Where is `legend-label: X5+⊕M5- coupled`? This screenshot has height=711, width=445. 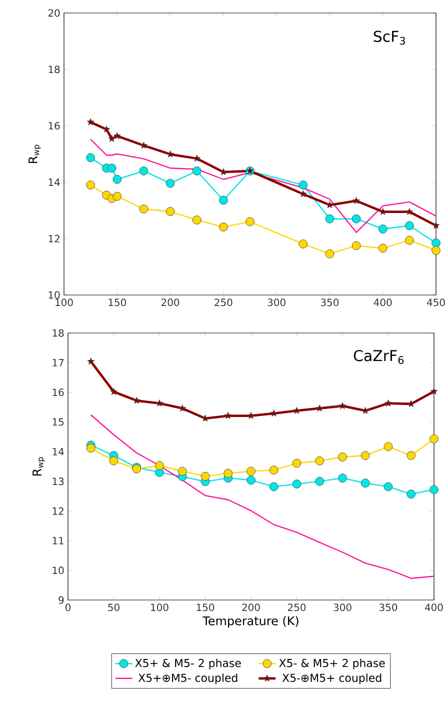
legend-label: X5+⊕M5- coupled is located at coordinates (188, 678).